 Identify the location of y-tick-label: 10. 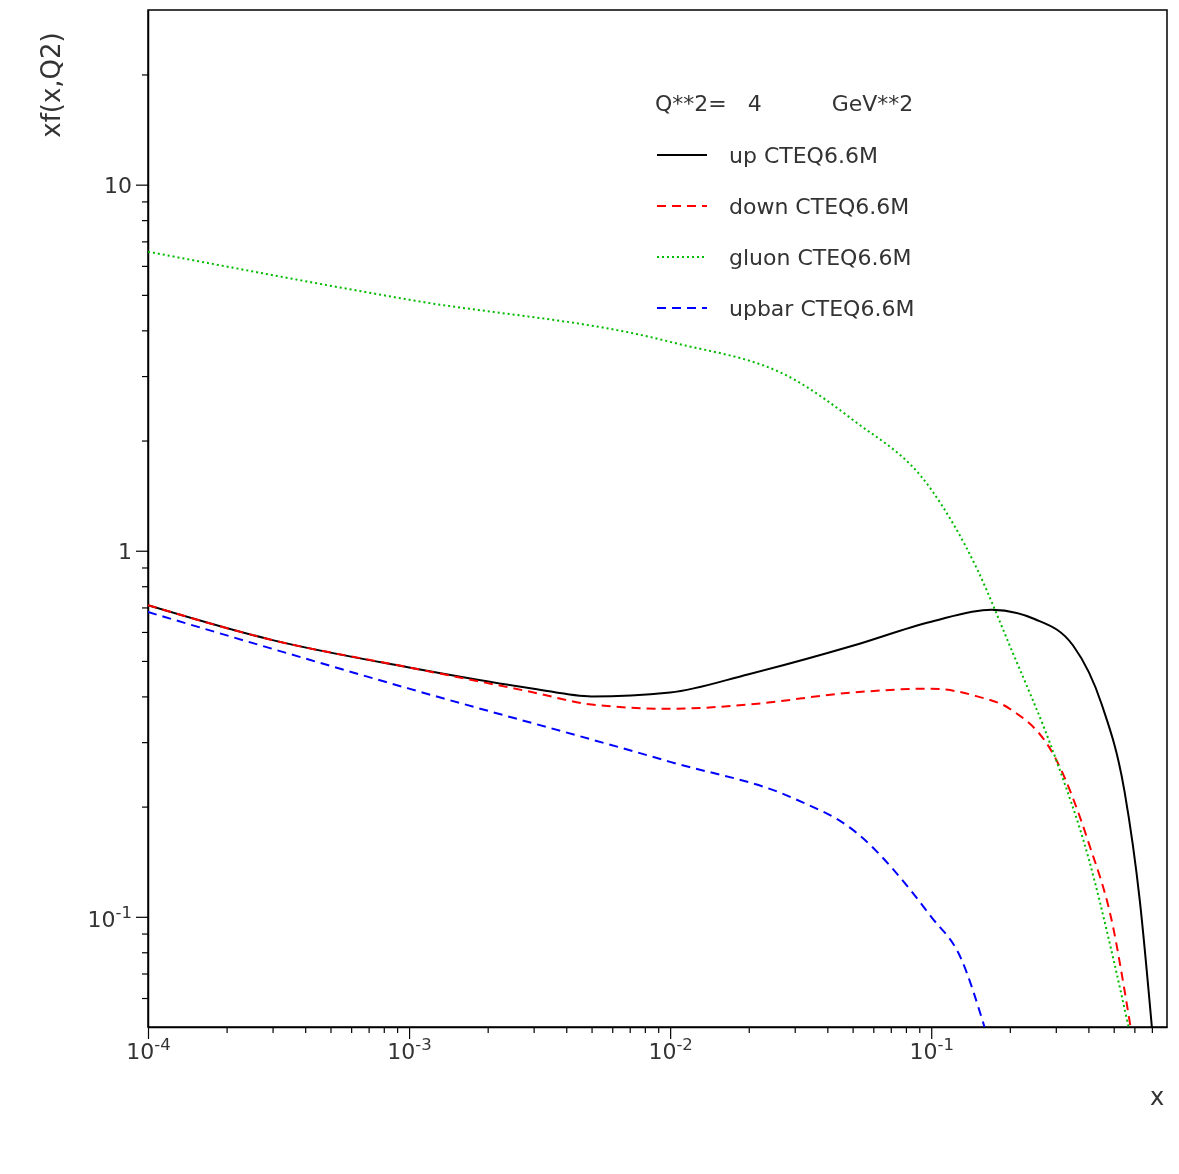
(118, 185).